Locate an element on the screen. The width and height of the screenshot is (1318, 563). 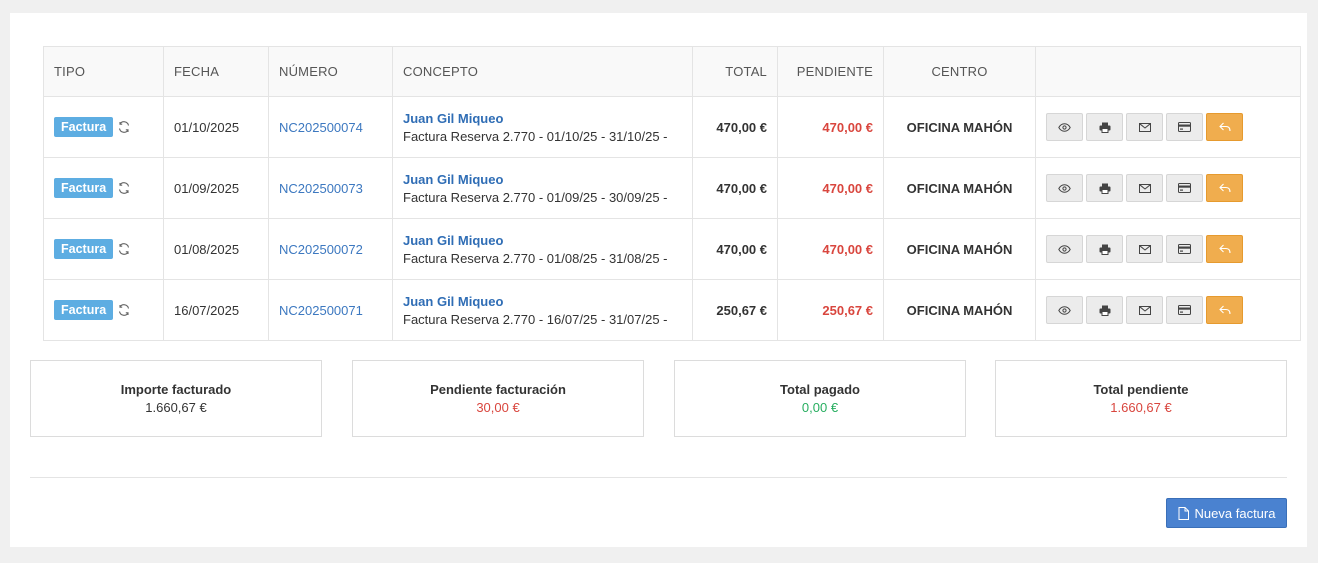
summary-importe-facturado: Importe facturado 1.660,67 € is located at coordinates (176, 398).